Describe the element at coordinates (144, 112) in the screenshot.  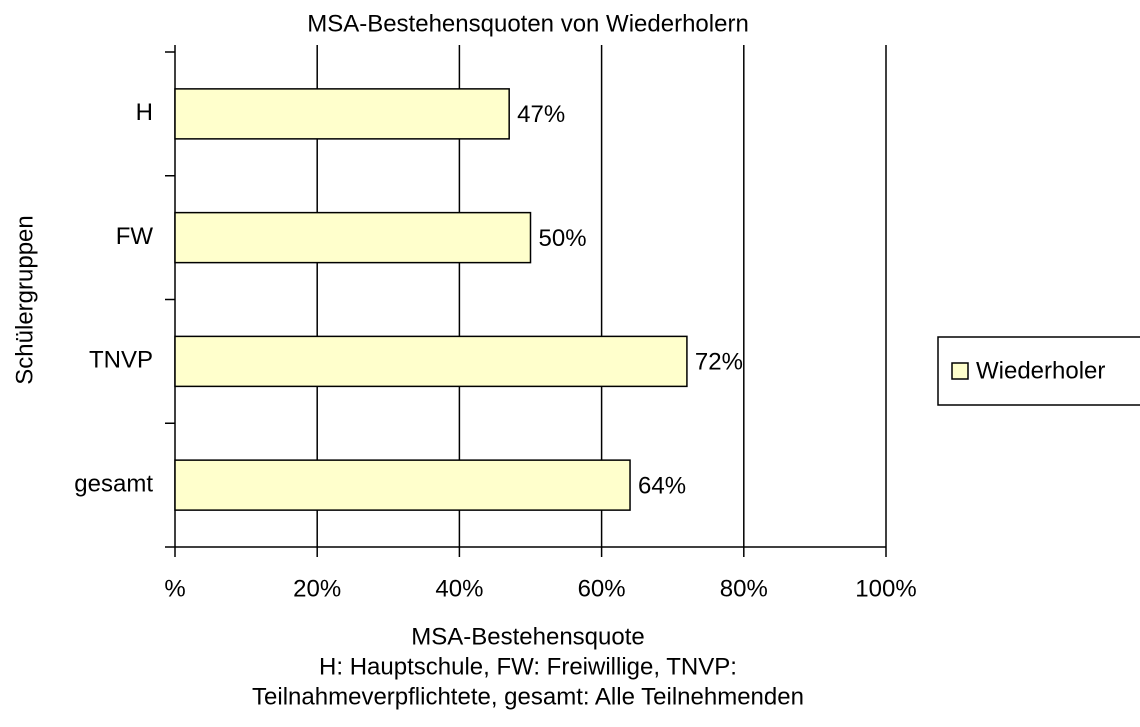
I see `y-tick-label: H` at that location.